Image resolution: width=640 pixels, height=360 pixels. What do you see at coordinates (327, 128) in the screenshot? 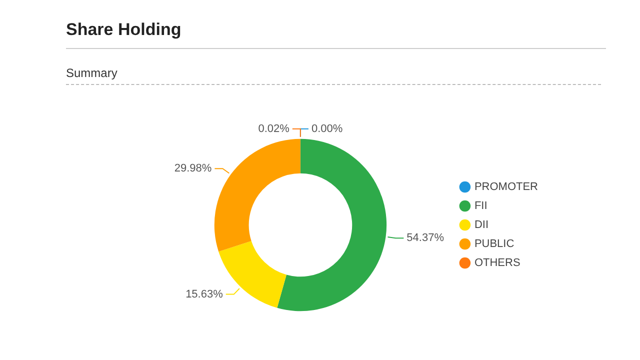
I see `text: 0.00%` at bounding box center [327, 128].